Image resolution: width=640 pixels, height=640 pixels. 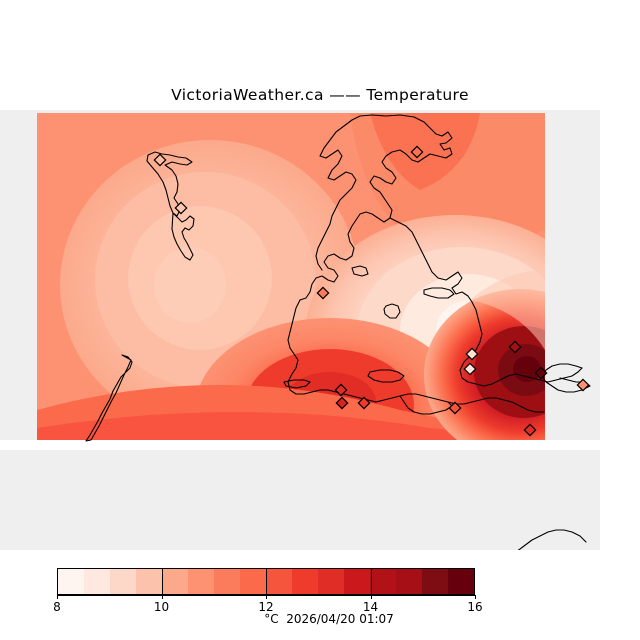 What do you see at coordinates (376, 207) in the screenshot?
I see `coast-north-landmass` at bounding box center [376, 207].